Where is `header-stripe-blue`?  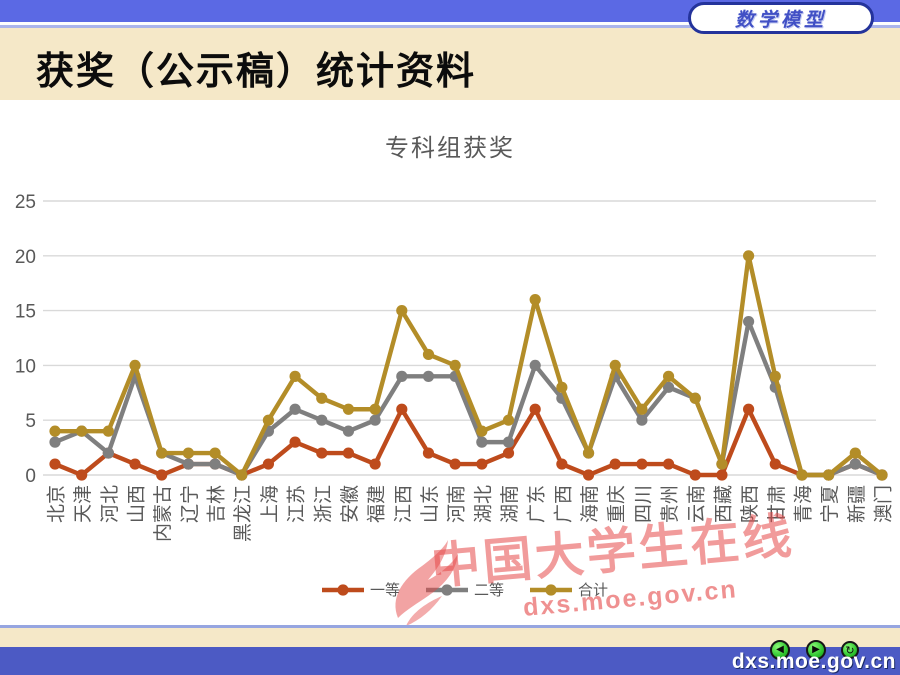 header-stripe-blue is located at coordinates (450, 26).